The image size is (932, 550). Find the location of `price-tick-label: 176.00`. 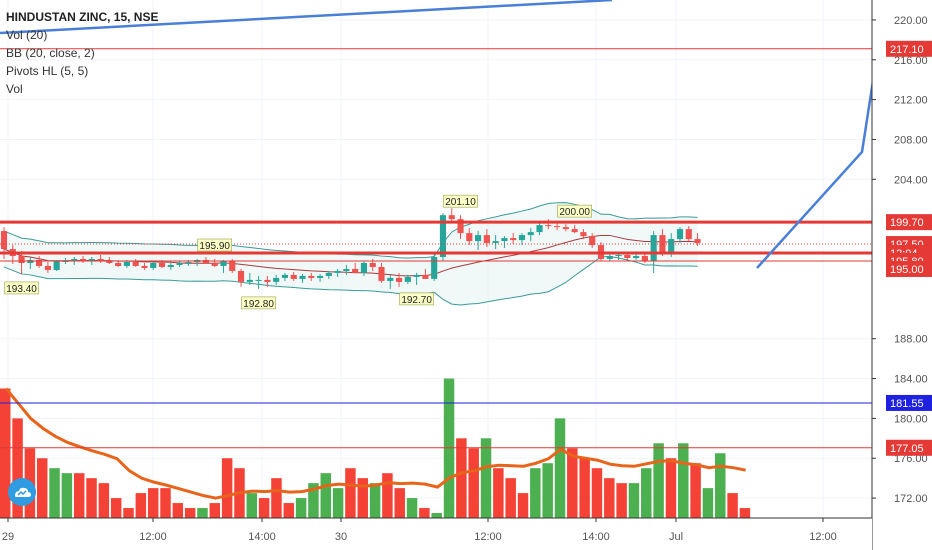

price-tick-label: 176.00 is located at coordinates (911, 459).